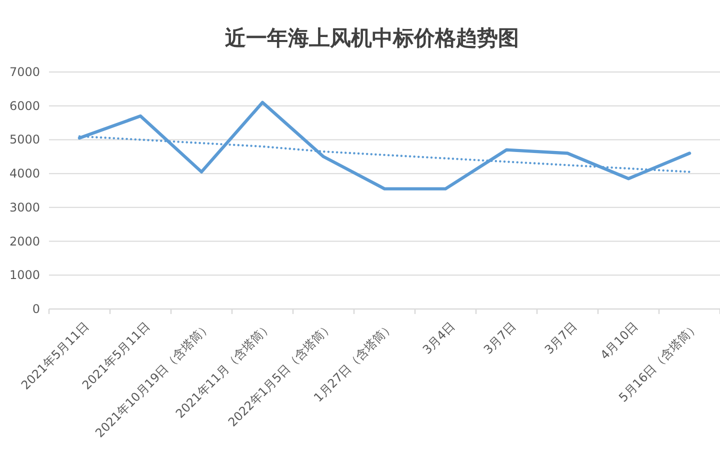 Image resolution: width=720 pixels, height=472 pixels. I want to click on y-tick-label: 1000, so click(24, 275).